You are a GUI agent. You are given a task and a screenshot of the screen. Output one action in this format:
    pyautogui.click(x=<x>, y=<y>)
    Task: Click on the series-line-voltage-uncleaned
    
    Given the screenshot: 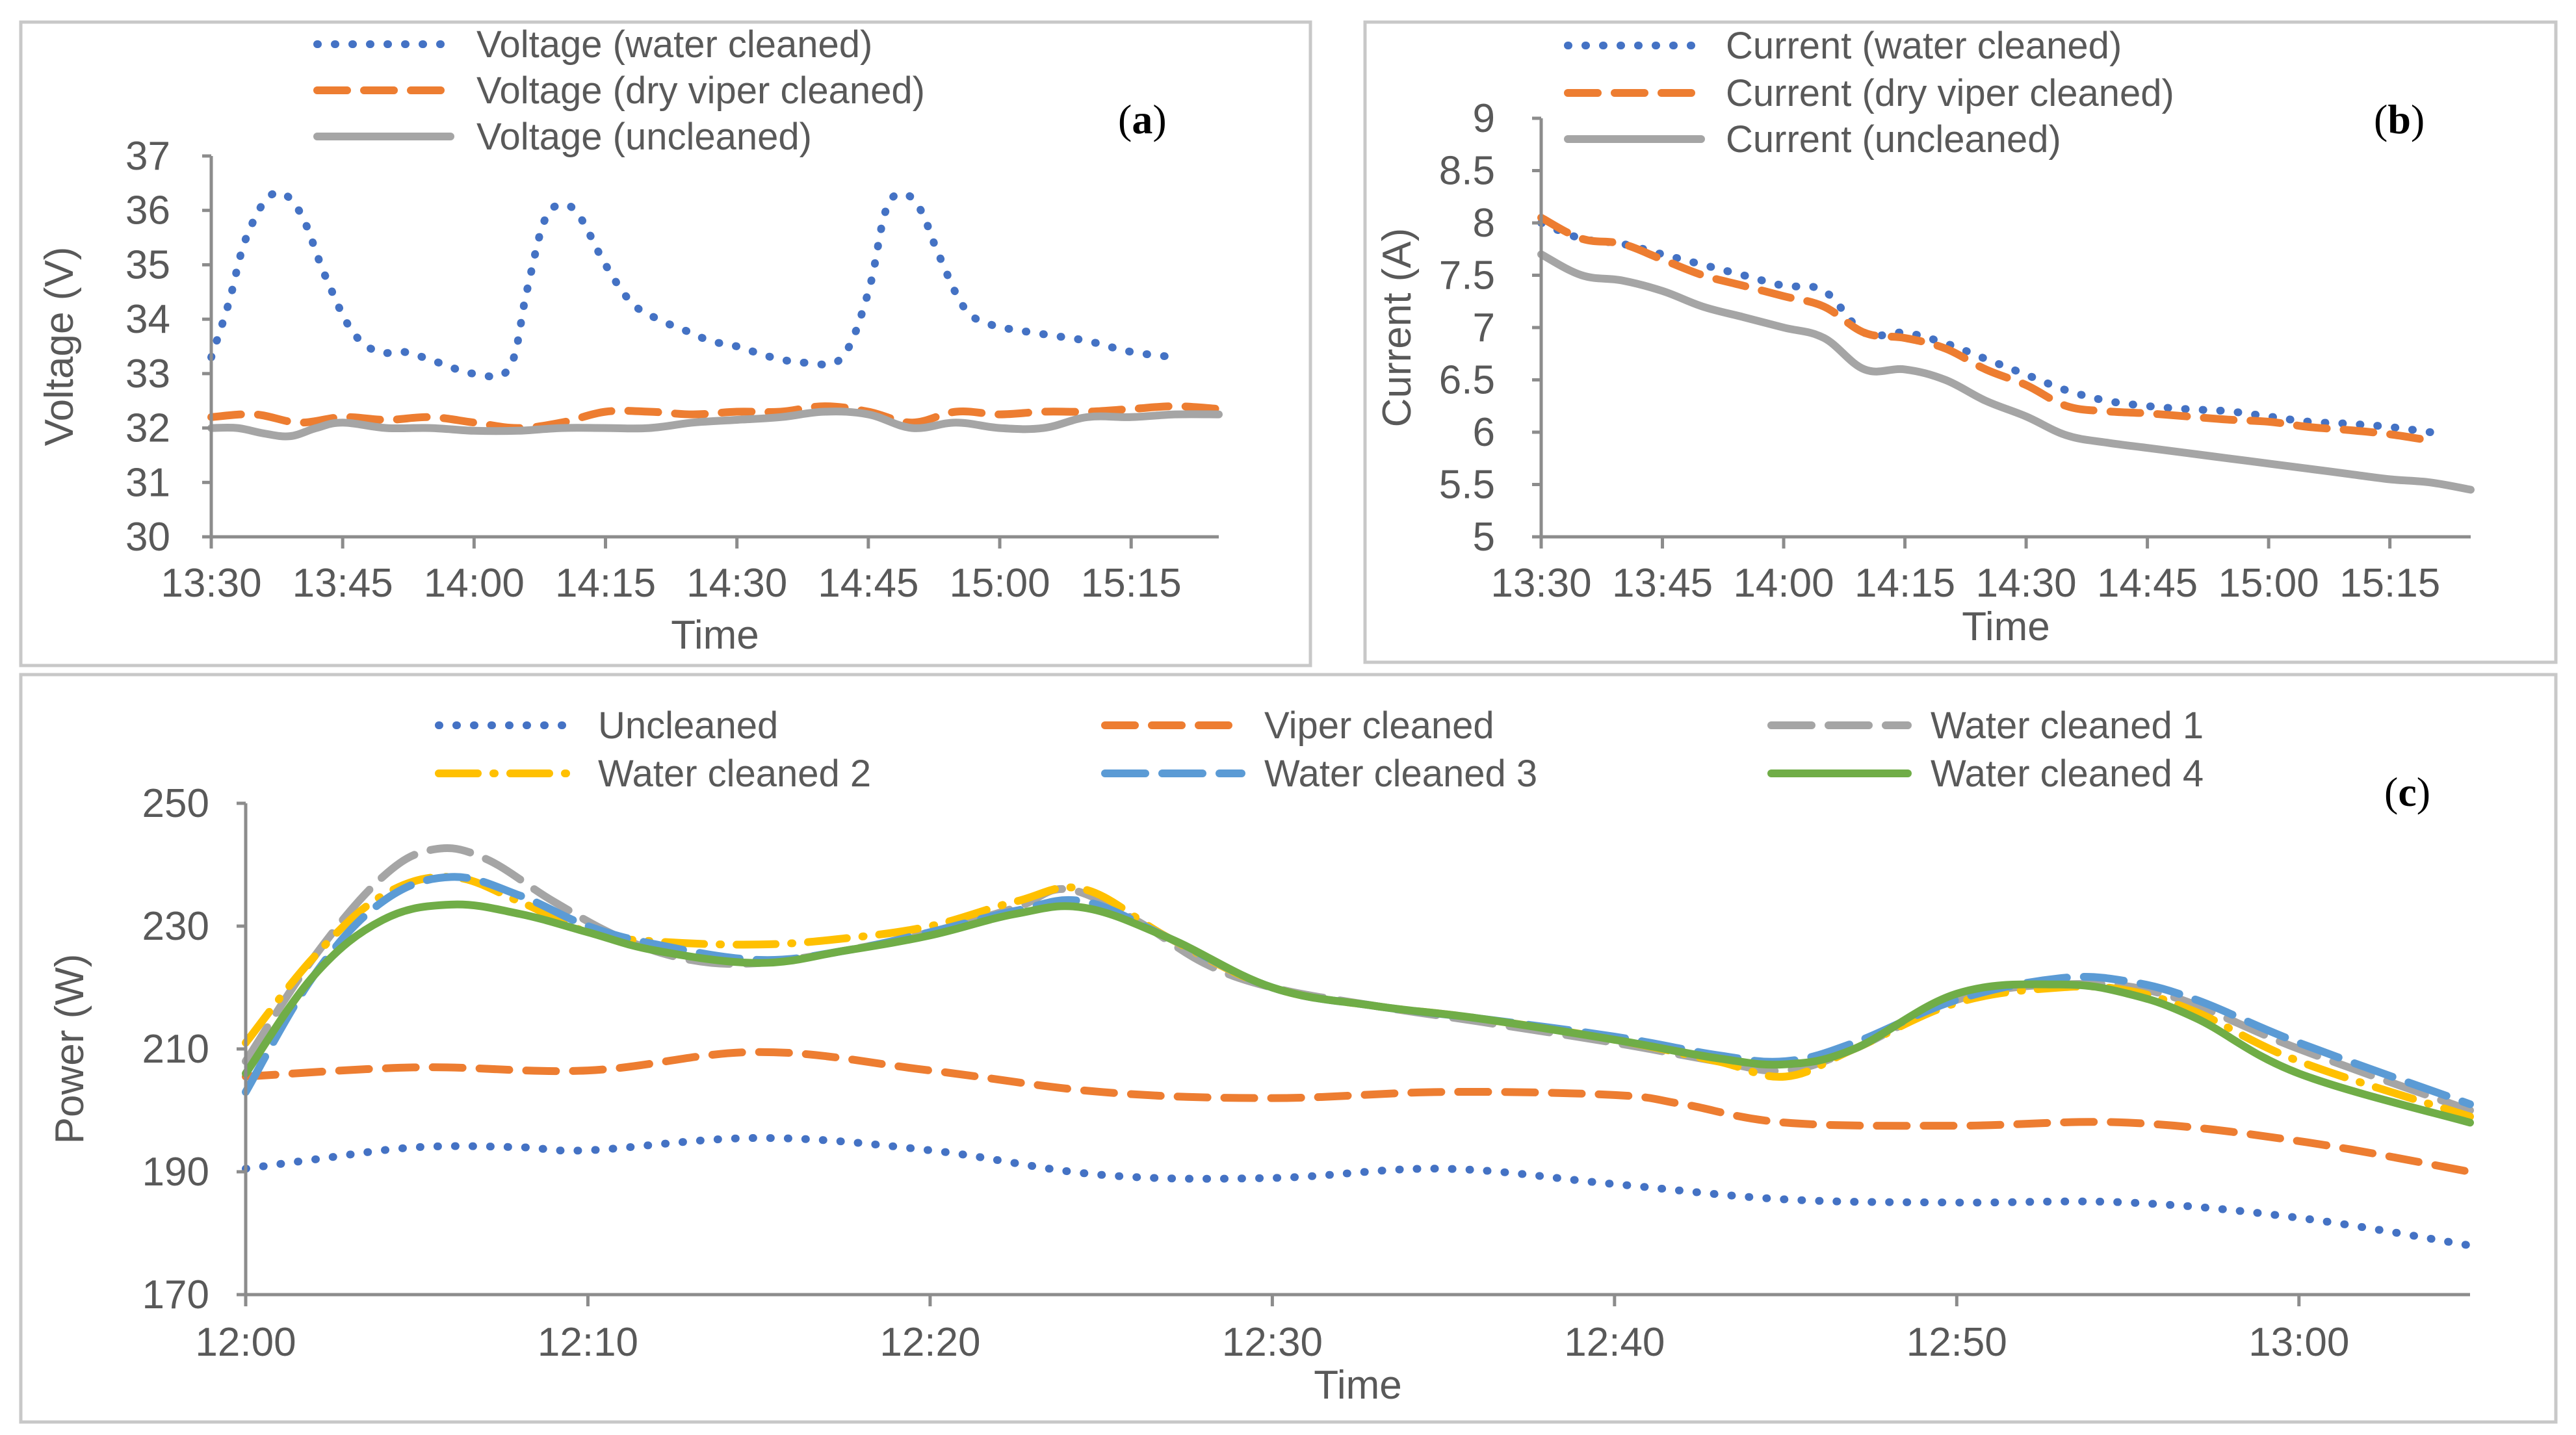 What is the action you would take?
    pyautogui.click(x=715, y=424)
    